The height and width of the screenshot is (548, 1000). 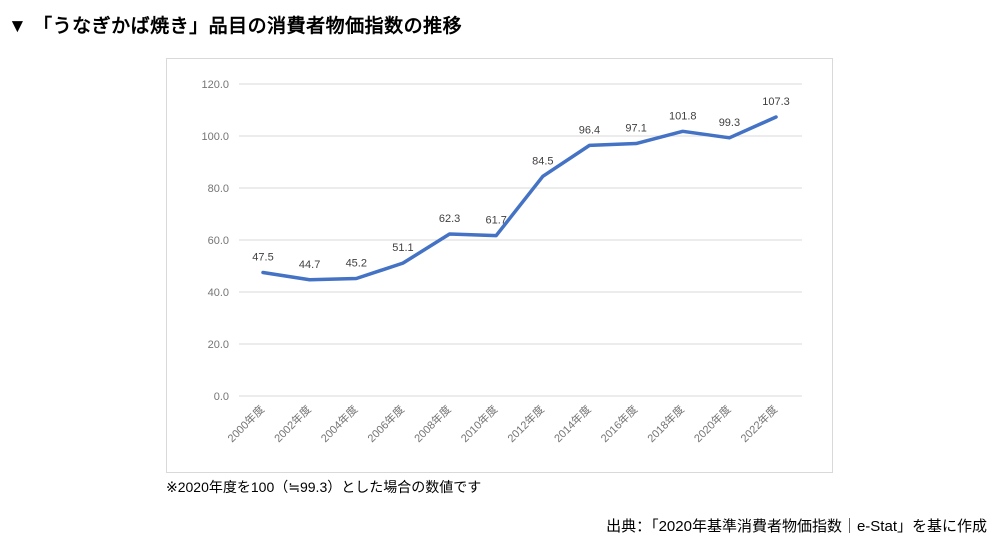 What do you see at coordinates (218, 345) in the screenshot?
I see `y-tick-label: 20.0` at bounding box center [218, 345].